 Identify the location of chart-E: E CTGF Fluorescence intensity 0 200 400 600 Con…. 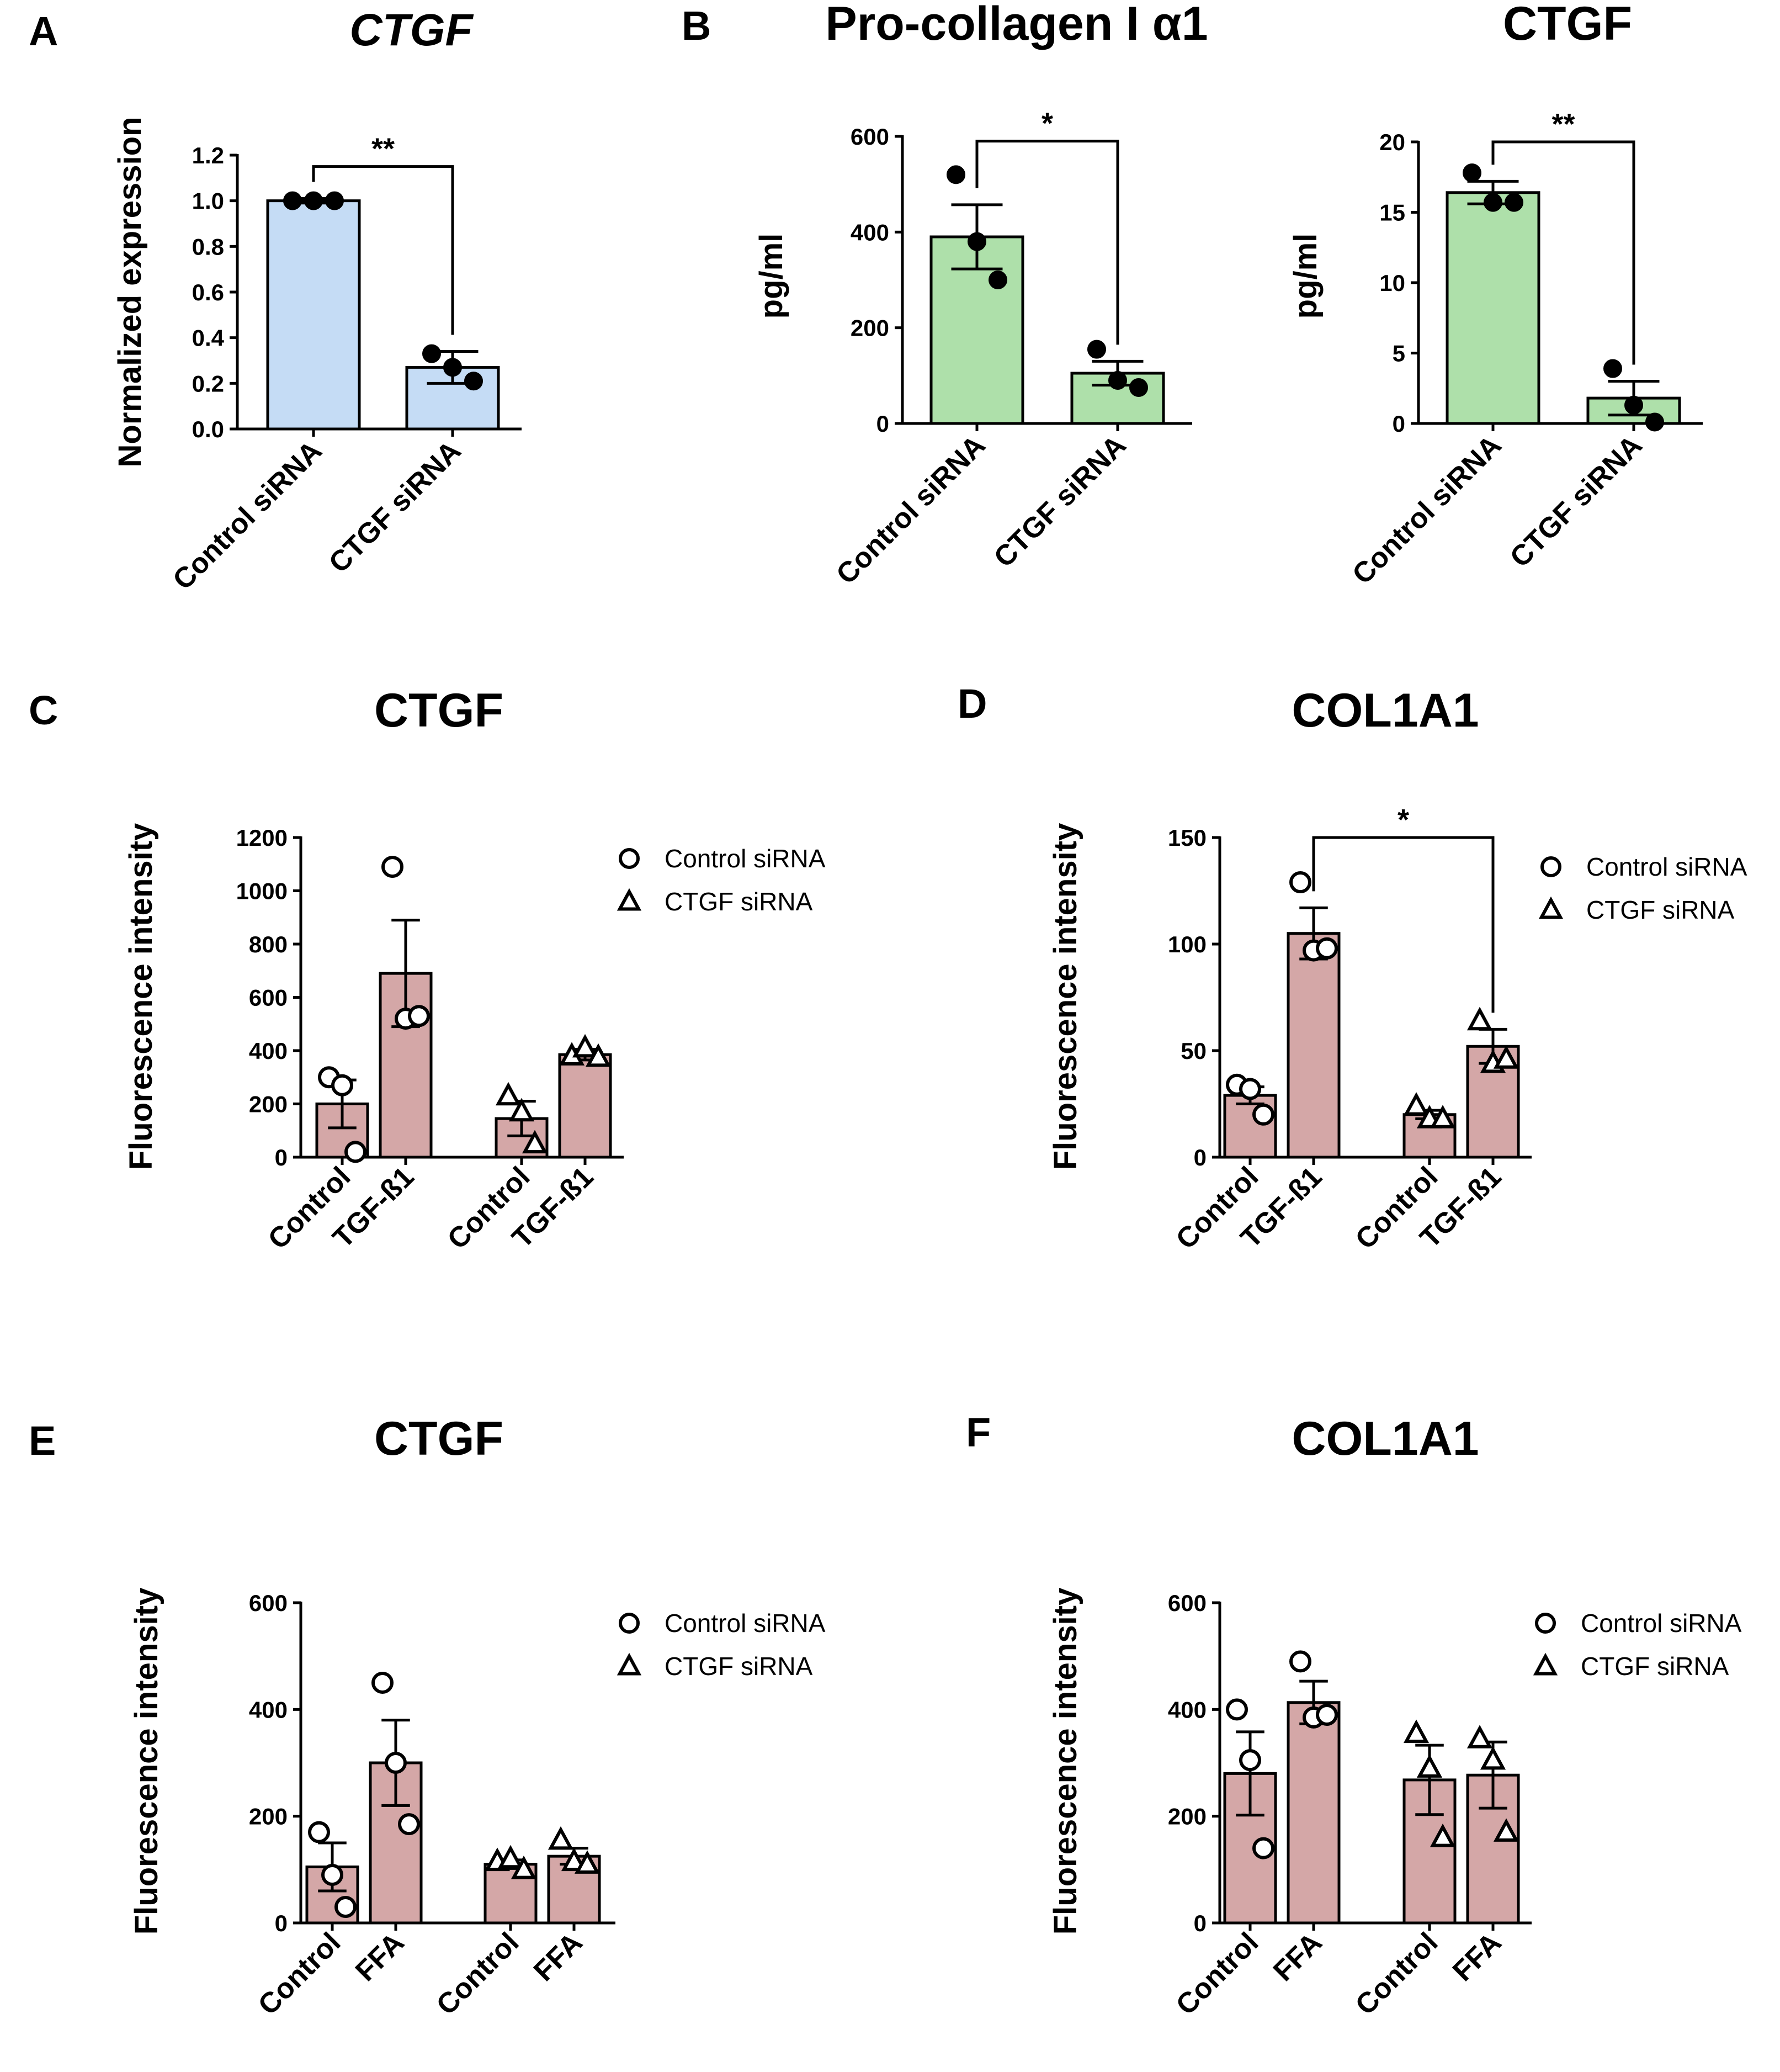
(428, 1716).